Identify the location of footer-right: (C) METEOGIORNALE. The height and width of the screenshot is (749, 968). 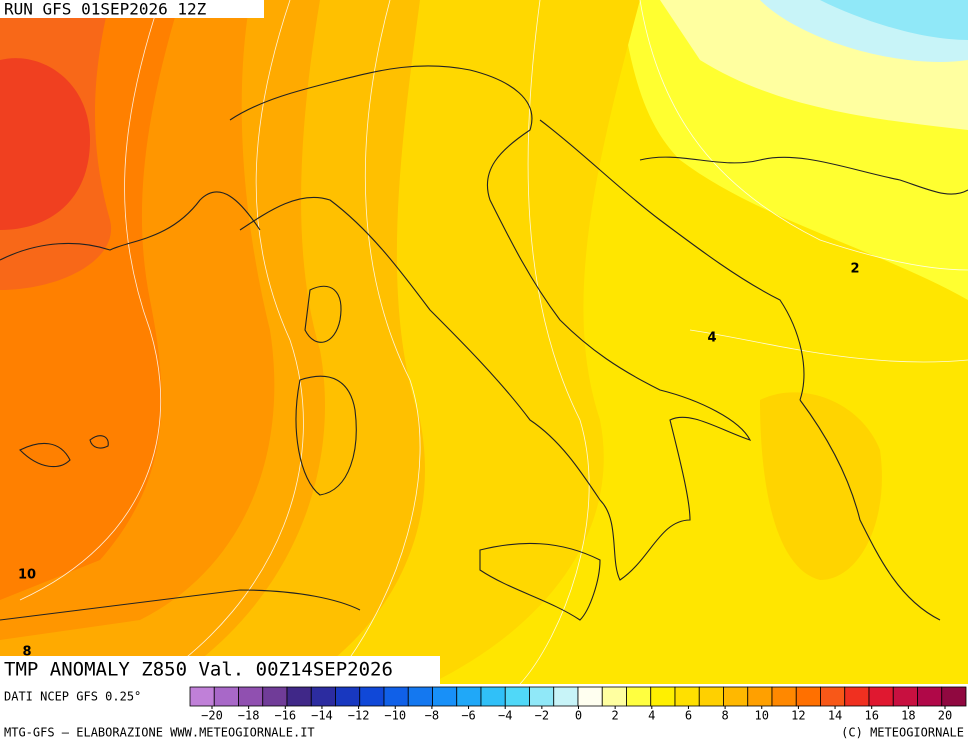
(902, 733).